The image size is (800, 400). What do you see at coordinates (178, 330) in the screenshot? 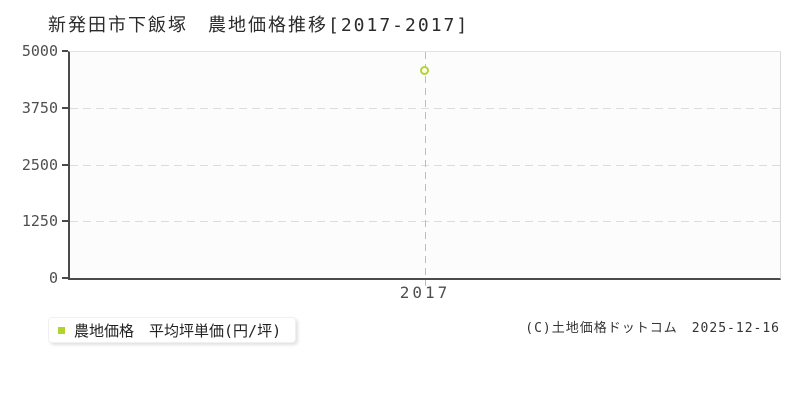
I see `legend-label: 農地価格 平均坪単価(円/坪)` at bounding box center [178, 330].